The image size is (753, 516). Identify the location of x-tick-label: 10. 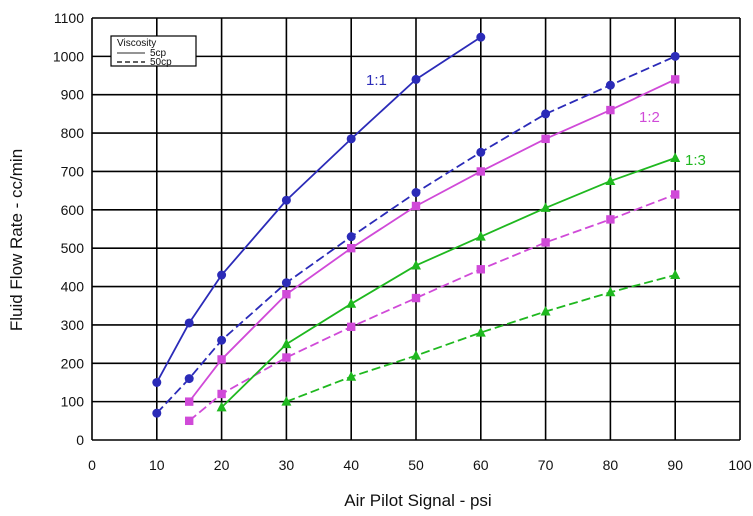
(157, 465).